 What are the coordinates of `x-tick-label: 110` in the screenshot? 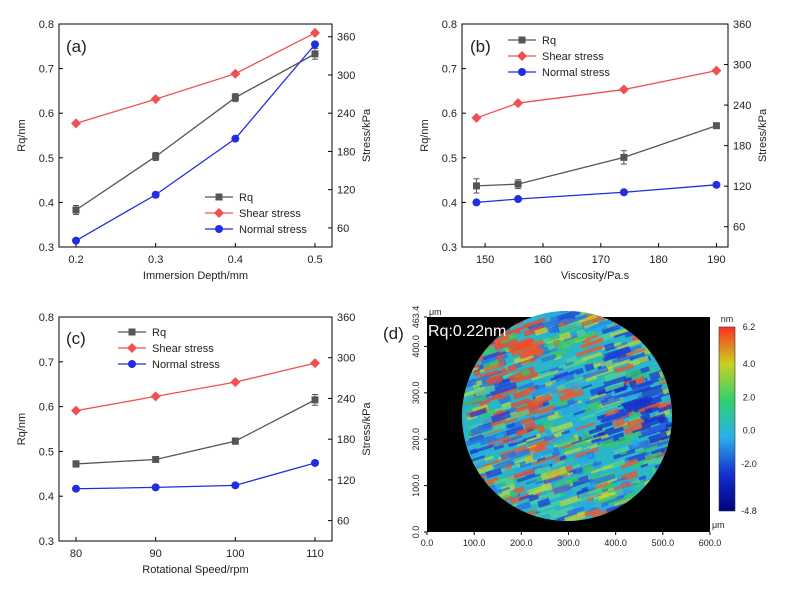 It's located at (315, 554).